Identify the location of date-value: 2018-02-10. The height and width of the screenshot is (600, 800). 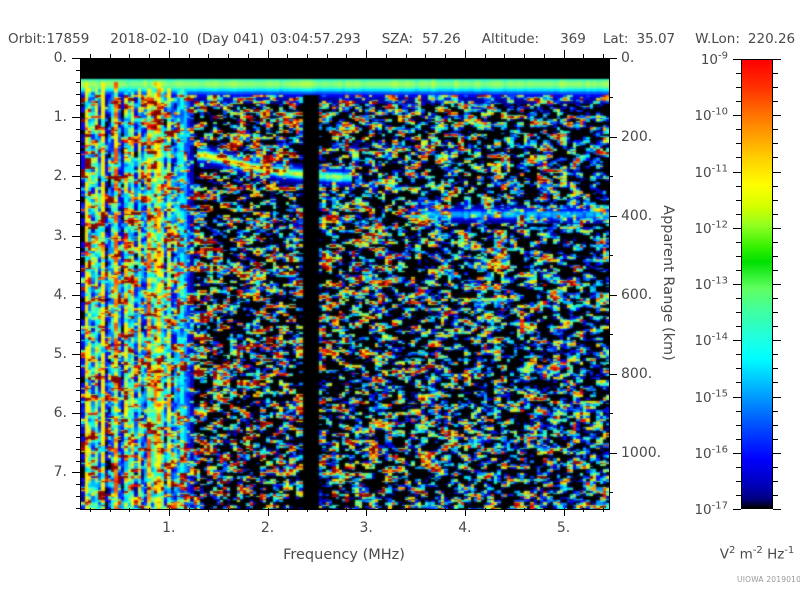
(149, 39).